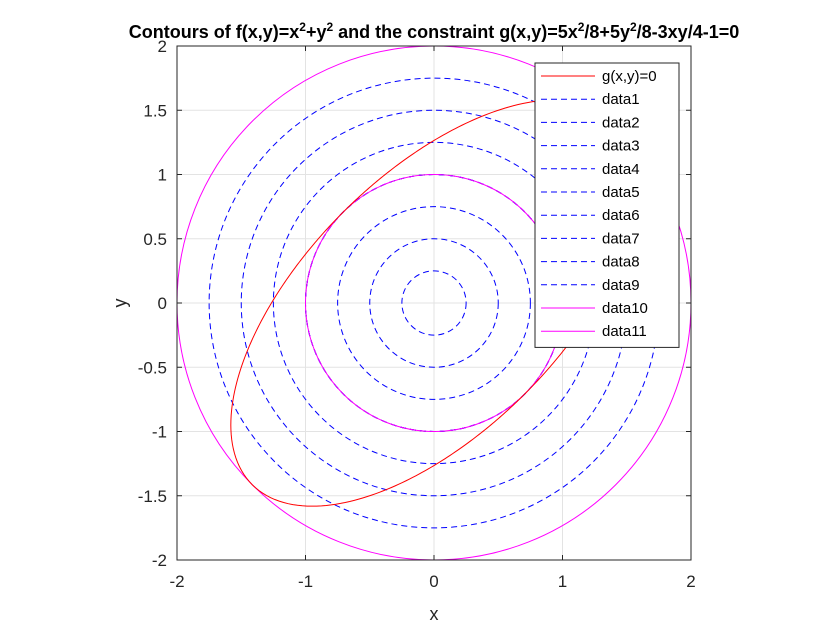 This screenshot has height=630, width=840. Describe the element at coordinates (621, 146) in the screenshot. I see `legend-label-3: data3` at that location.